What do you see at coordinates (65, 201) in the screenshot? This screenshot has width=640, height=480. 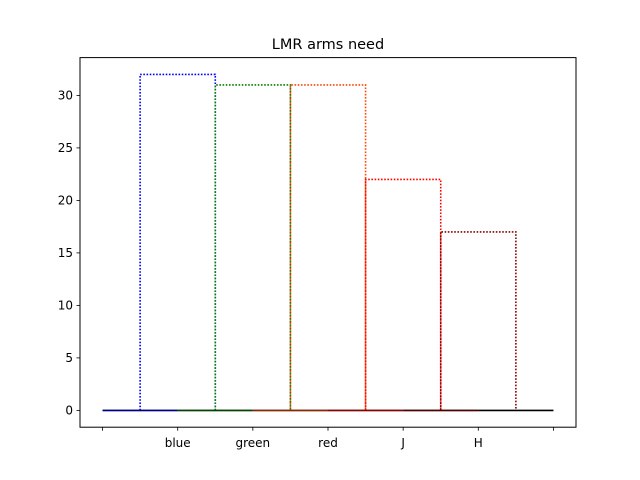 I see `y-tick-label: 20` at bounding box center [65, 201].